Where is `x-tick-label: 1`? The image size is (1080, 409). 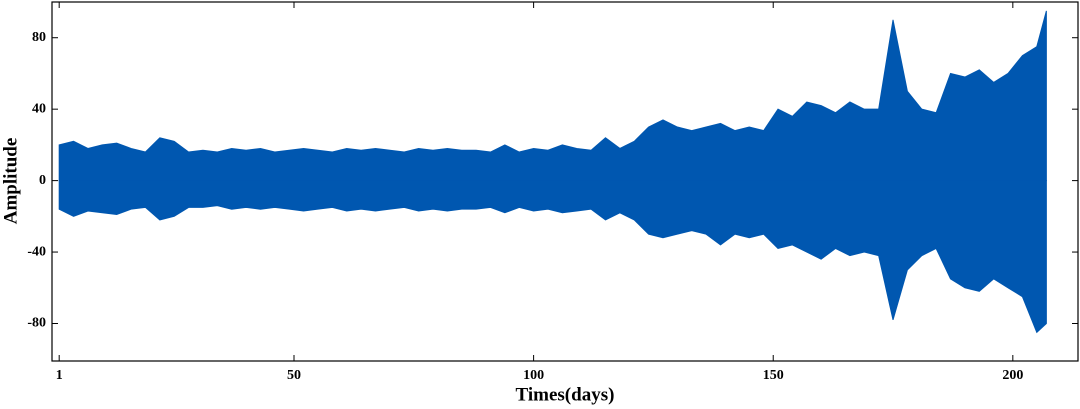 x-tick-label: 1 is located at coordinates (59, 375).